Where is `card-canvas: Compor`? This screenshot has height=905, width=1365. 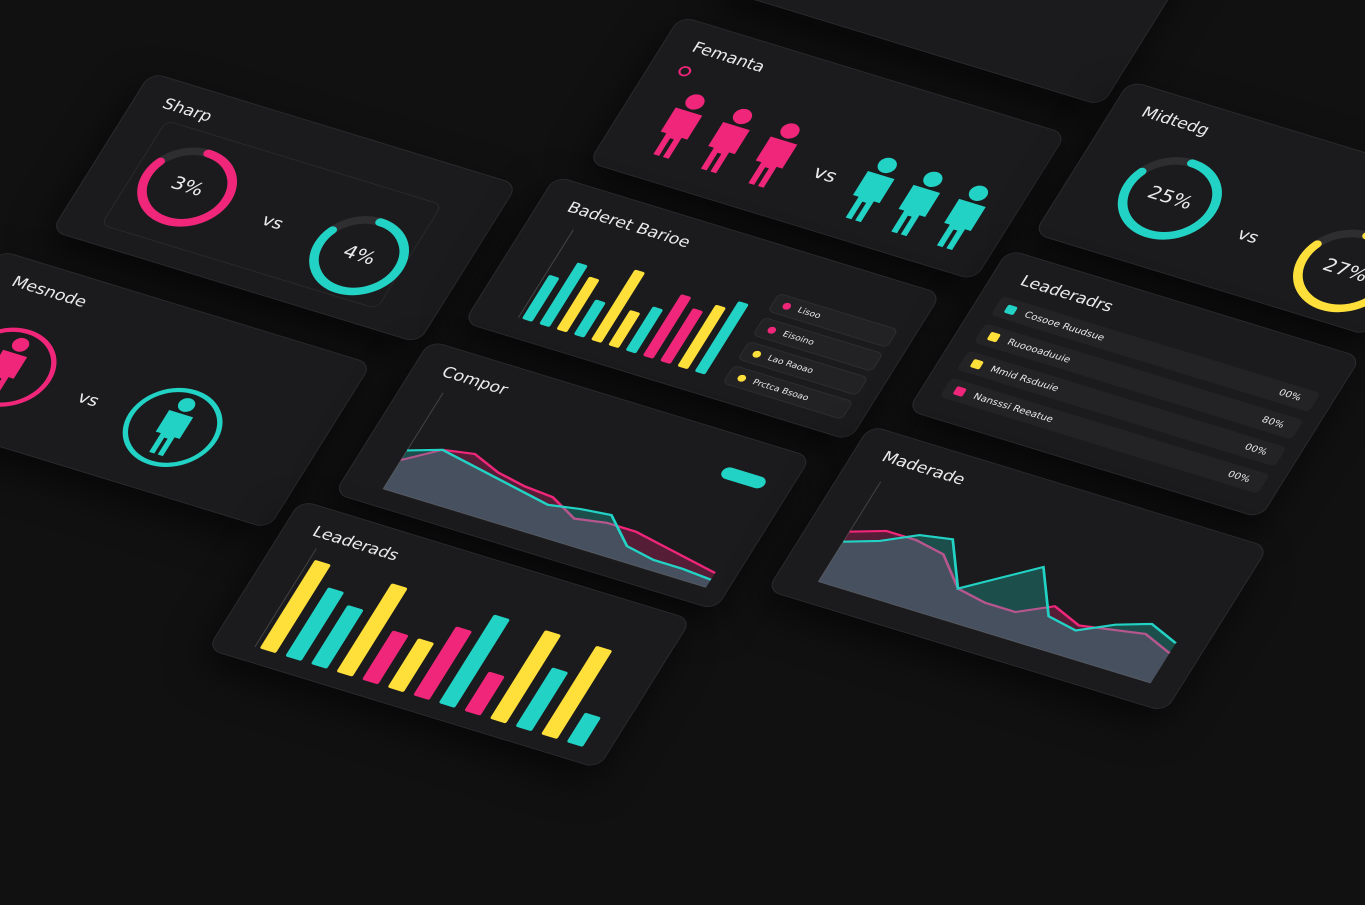
card-canvas: Compor is located at coordinates (574, 475).